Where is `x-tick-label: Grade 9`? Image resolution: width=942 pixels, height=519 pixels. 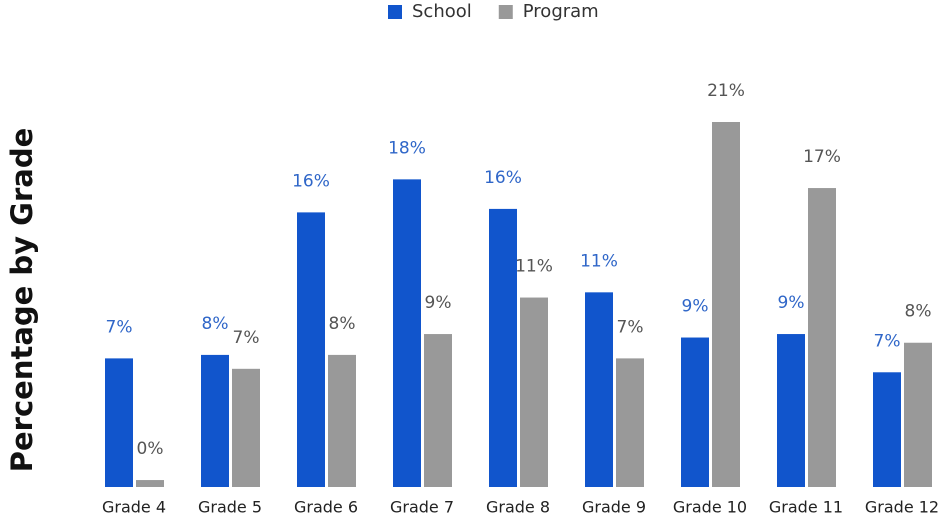
x-tick-label: Grade 9 is located at coordinates (614, 507).